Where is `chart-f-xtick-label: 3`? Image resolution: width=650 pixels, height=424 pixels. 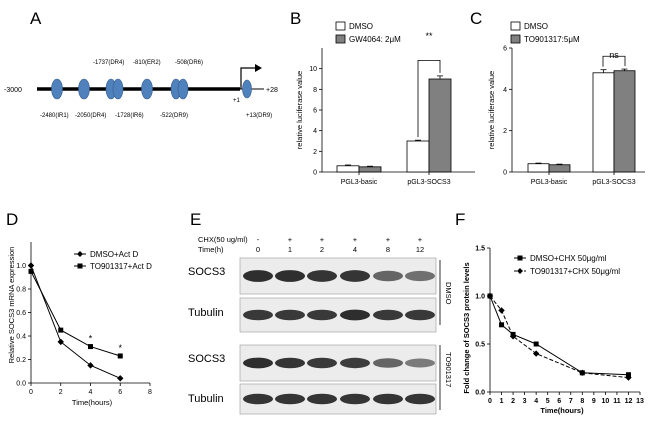
chart-f-xtick-label: 3 is located at coordinates (525, 401).